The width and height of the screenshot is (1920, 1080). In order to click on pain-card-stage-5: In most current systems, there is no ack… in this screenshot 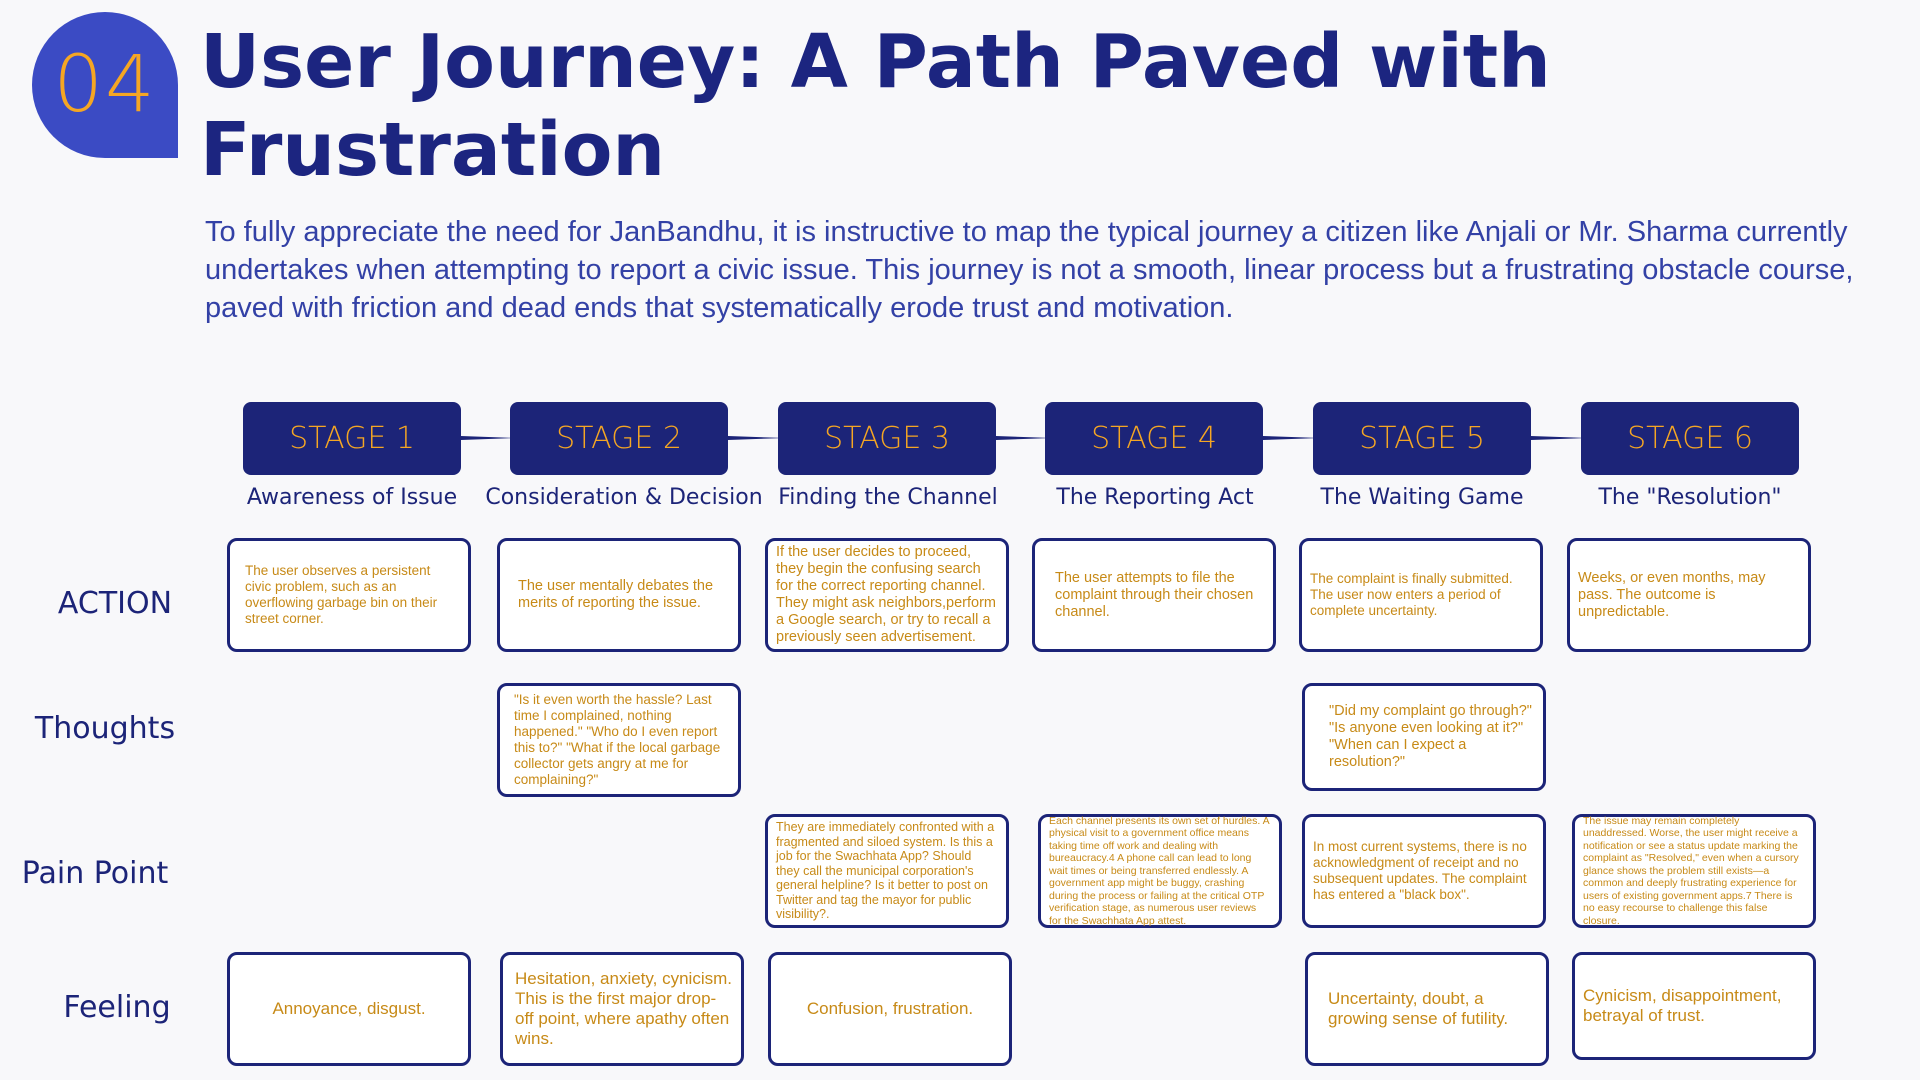, I will do `click(1424, 871)`.